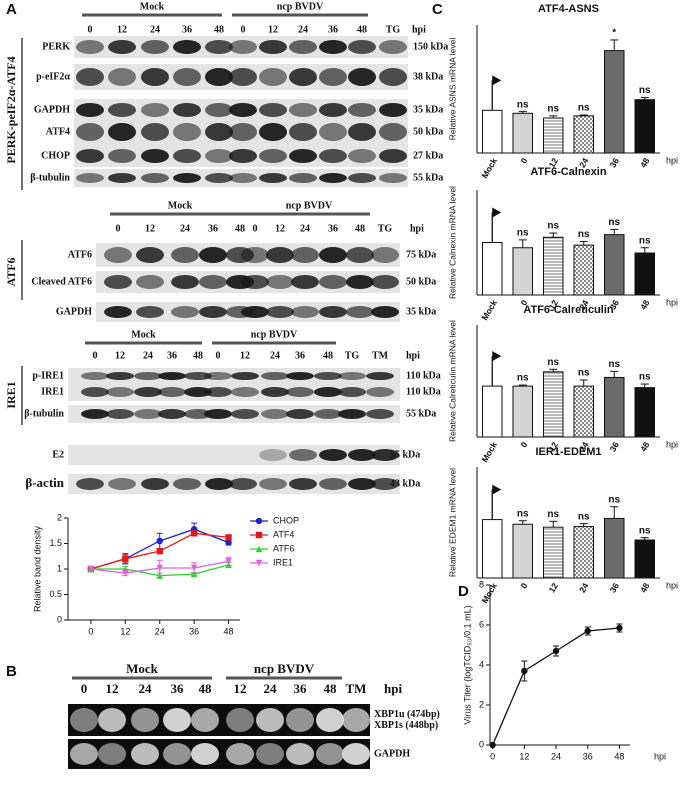 This screenshot has width=696, height=787. I want to click on lane-label: TM, so click(380, 355).